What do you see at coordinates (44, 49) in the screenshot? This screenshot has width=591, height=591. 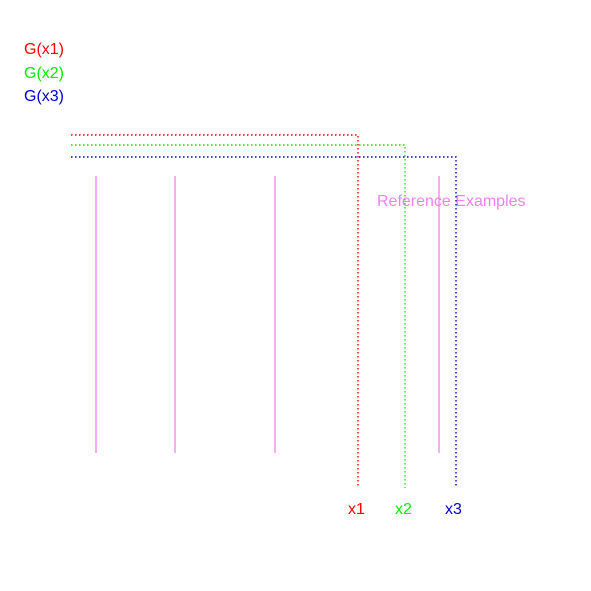 I see `legend-g-x1: G(x1)` at bounding box center [44, 49].